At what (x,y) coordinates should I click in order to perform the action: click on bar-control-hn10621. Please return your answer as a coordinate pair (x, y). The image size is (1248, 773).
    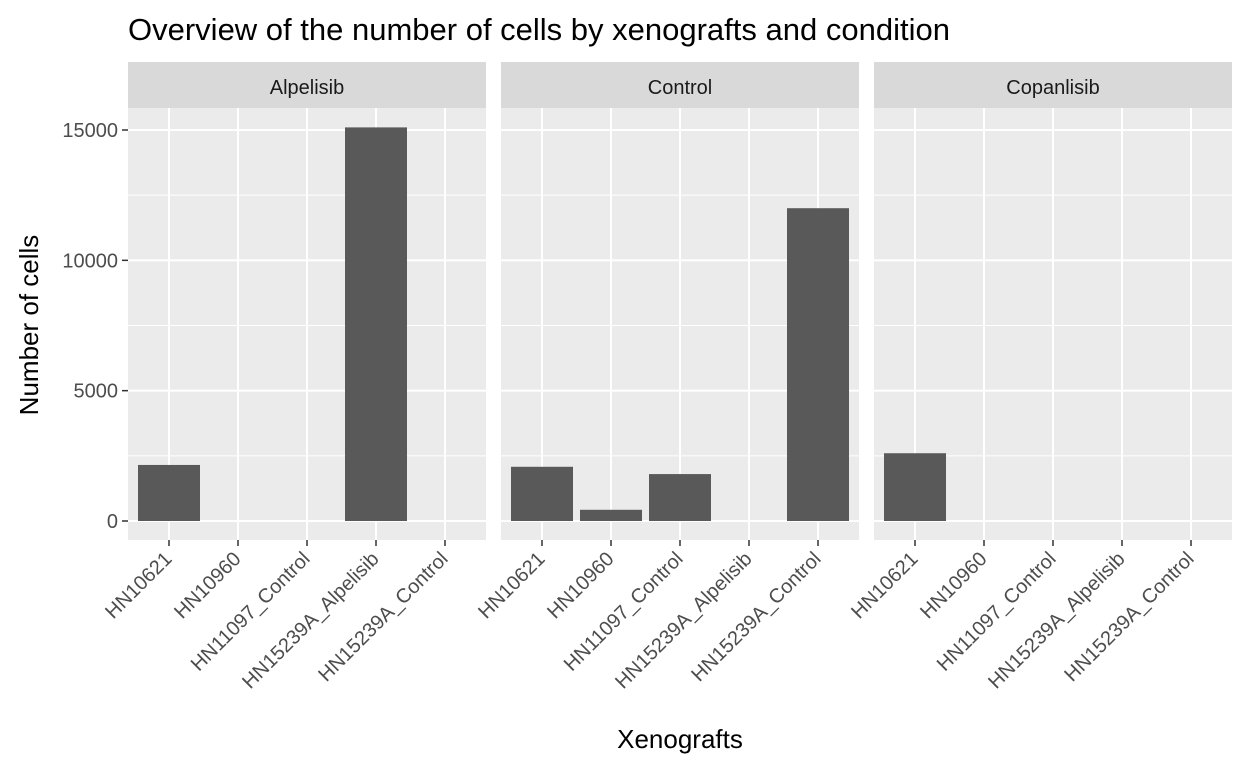
    Looking at the image, I should click on (542, 493).